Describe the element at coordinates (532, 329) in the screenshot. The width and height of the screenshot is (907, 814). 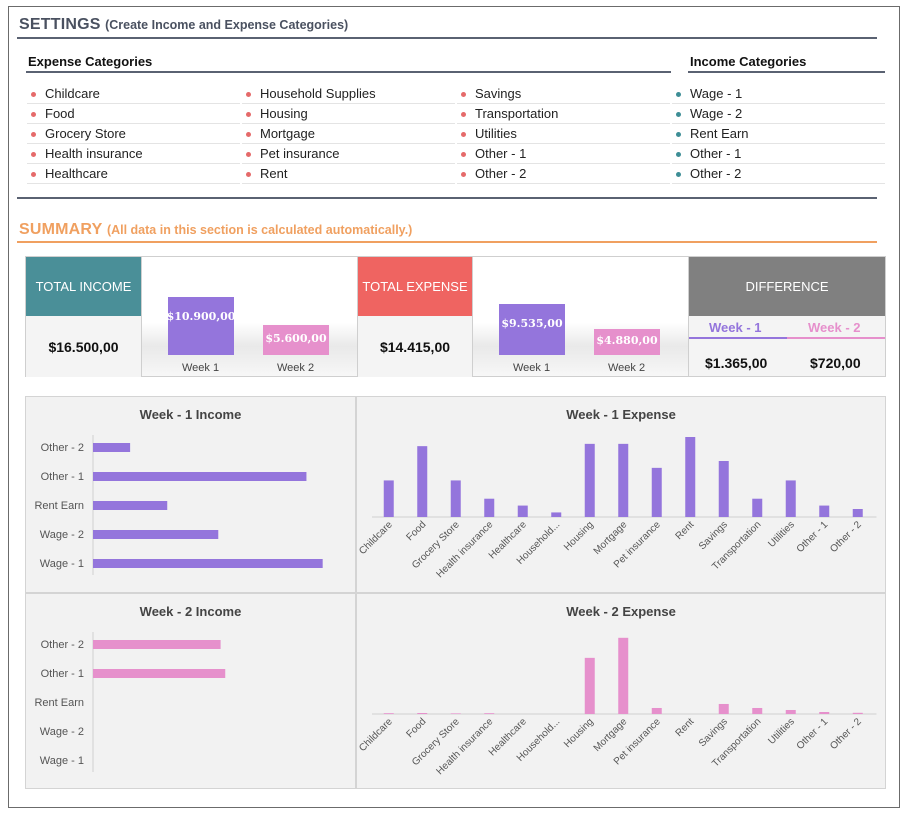
I see `expense-week1-bar: $9.535,00` at that location.